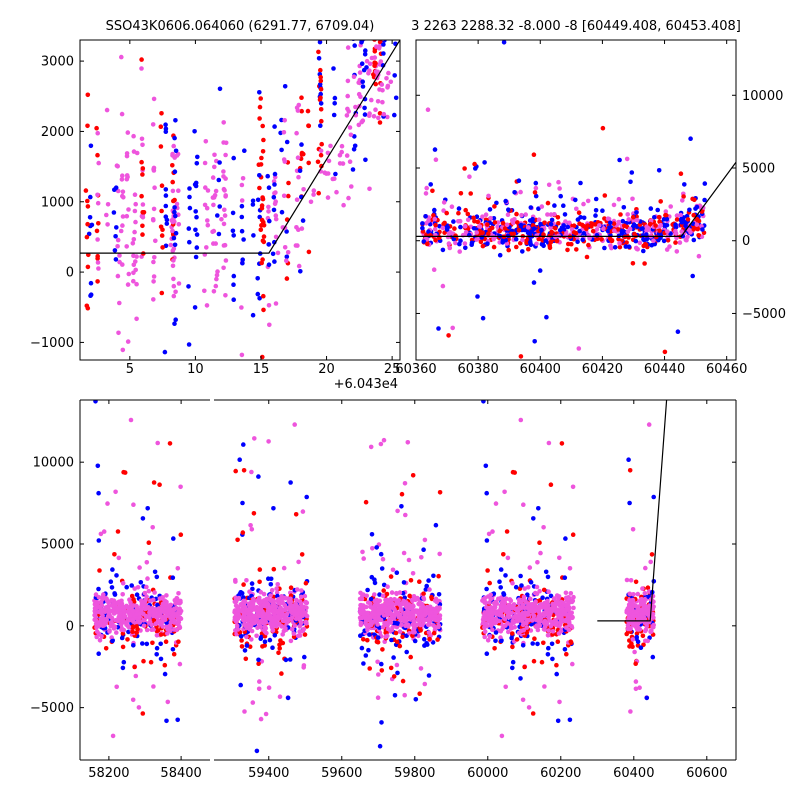  Describe the element at coordinates (726, 369) in the screenshot. I see `tr-xtick-label: 60460` at that location.